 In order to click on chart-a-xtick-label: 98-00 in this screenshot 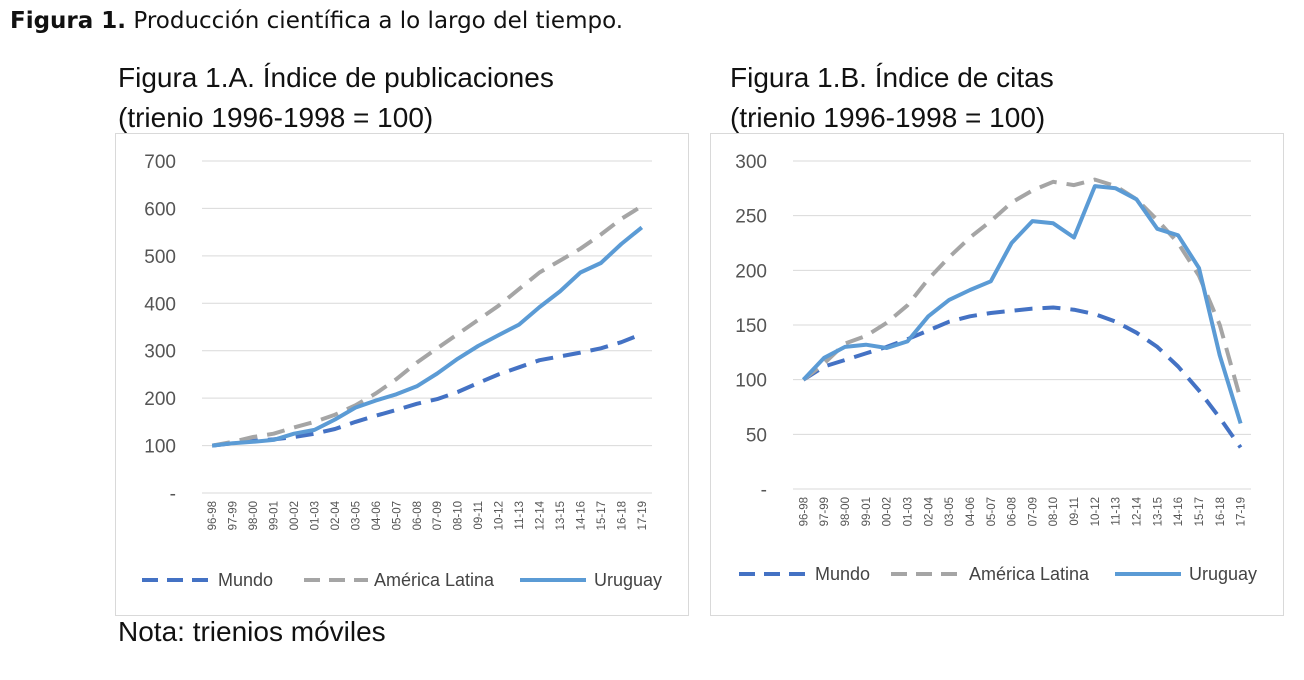, I will do `click(254, 515)`.